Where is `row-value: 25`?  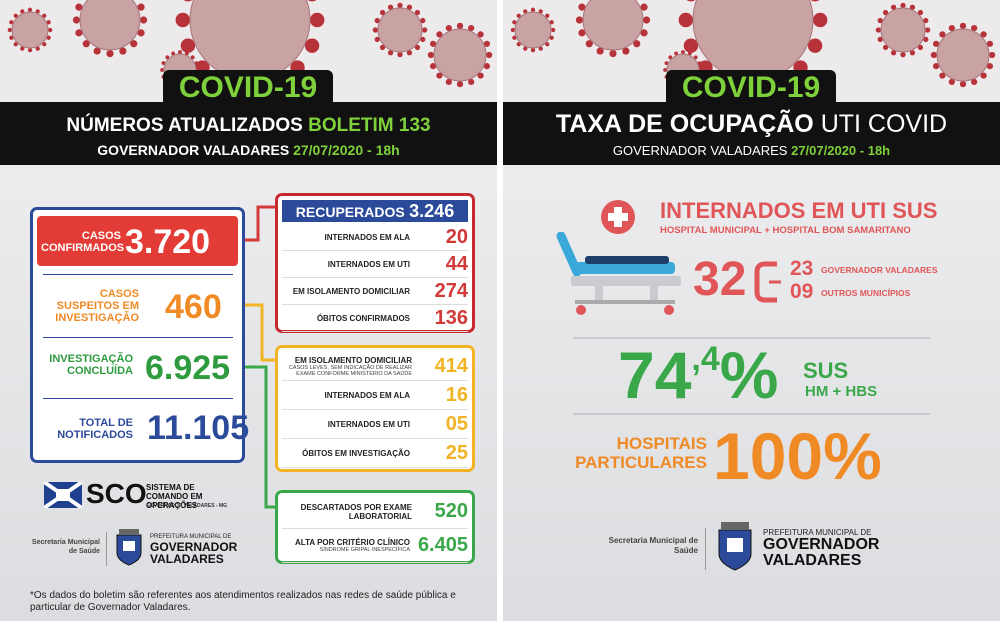
row-value: 25 is located at coordinates (456, 452).